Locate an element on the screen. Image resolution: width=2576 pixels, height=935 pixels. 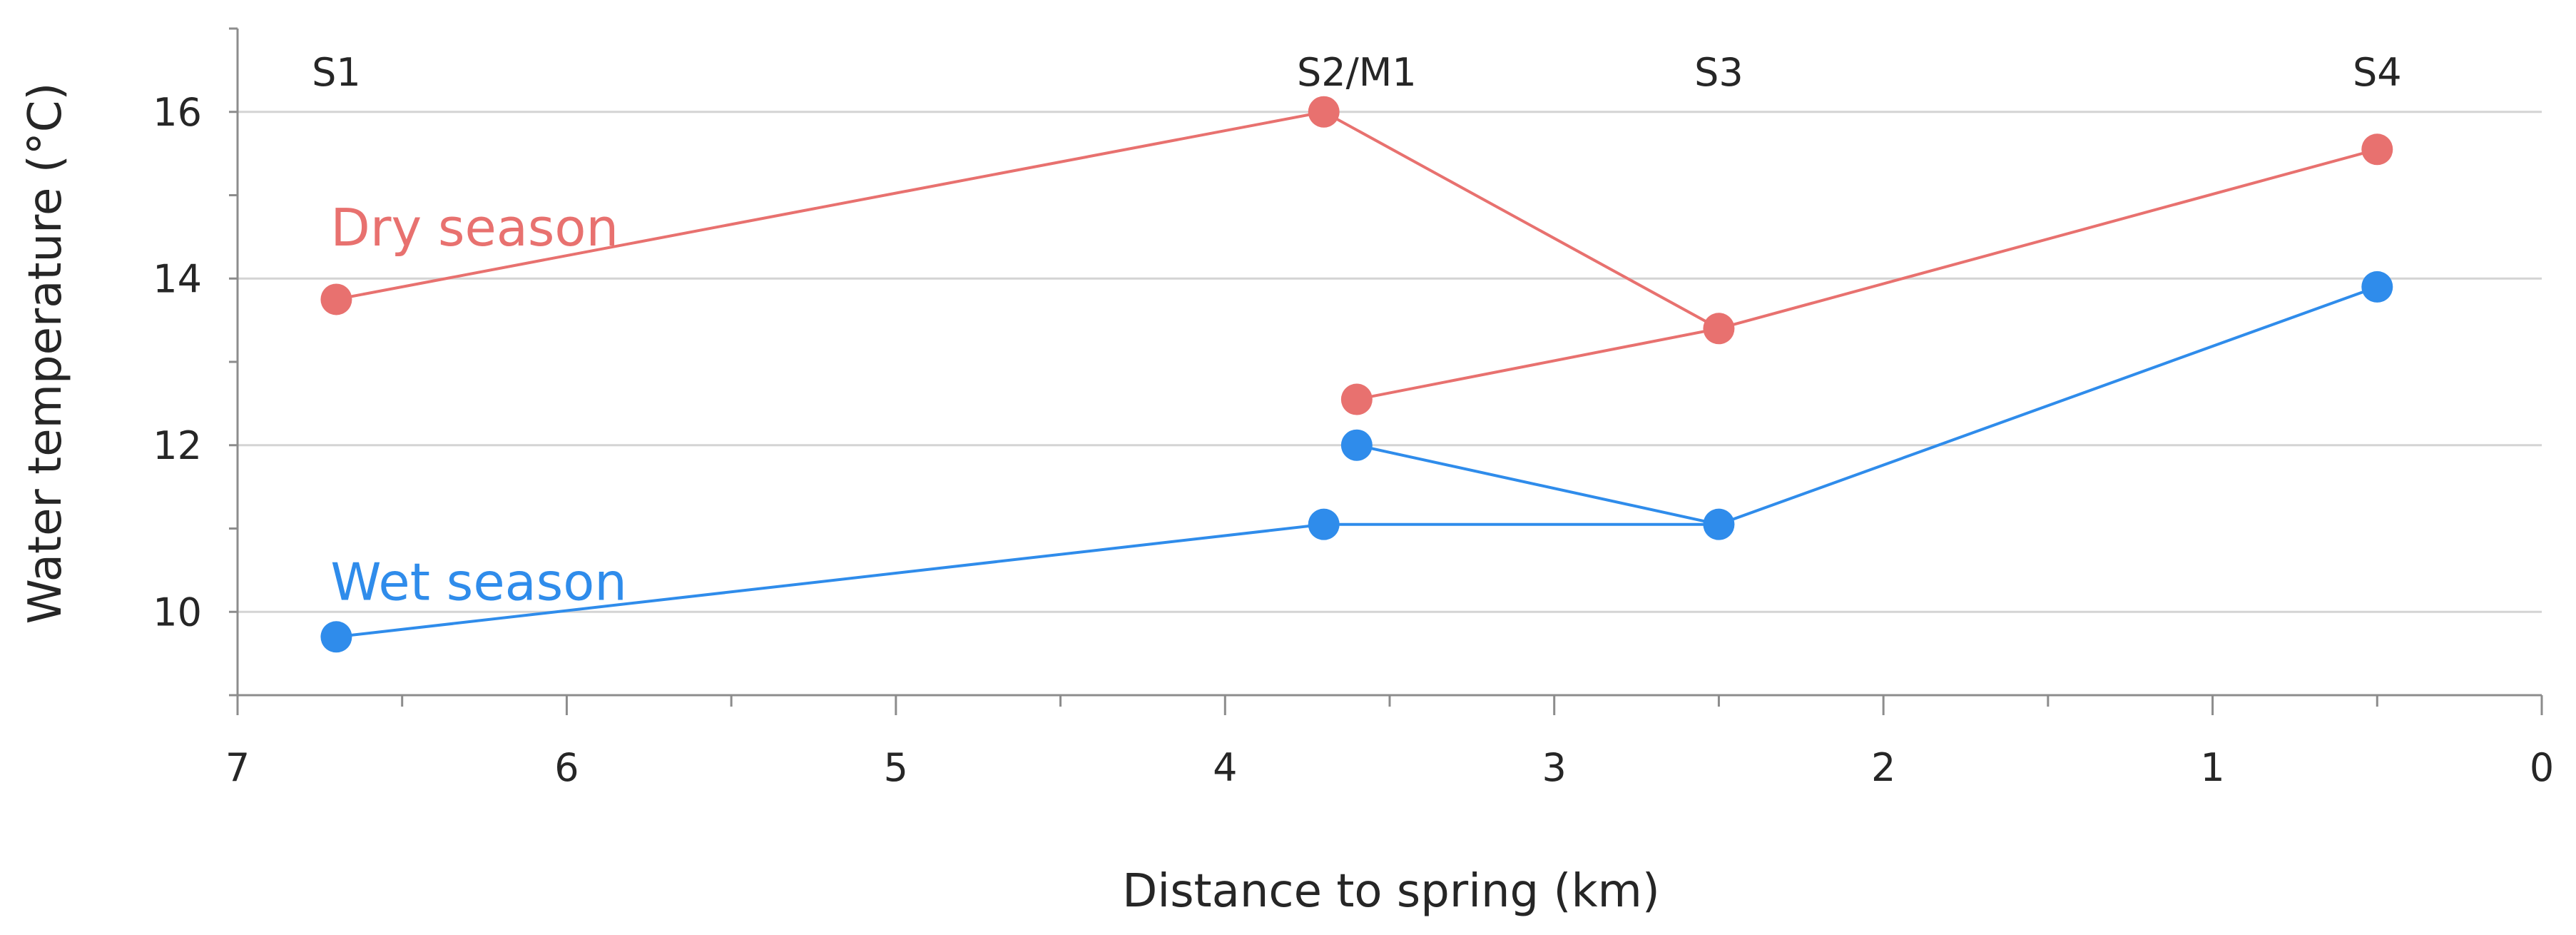
y-tick-label: 14 is located at coordinates (177, 278).